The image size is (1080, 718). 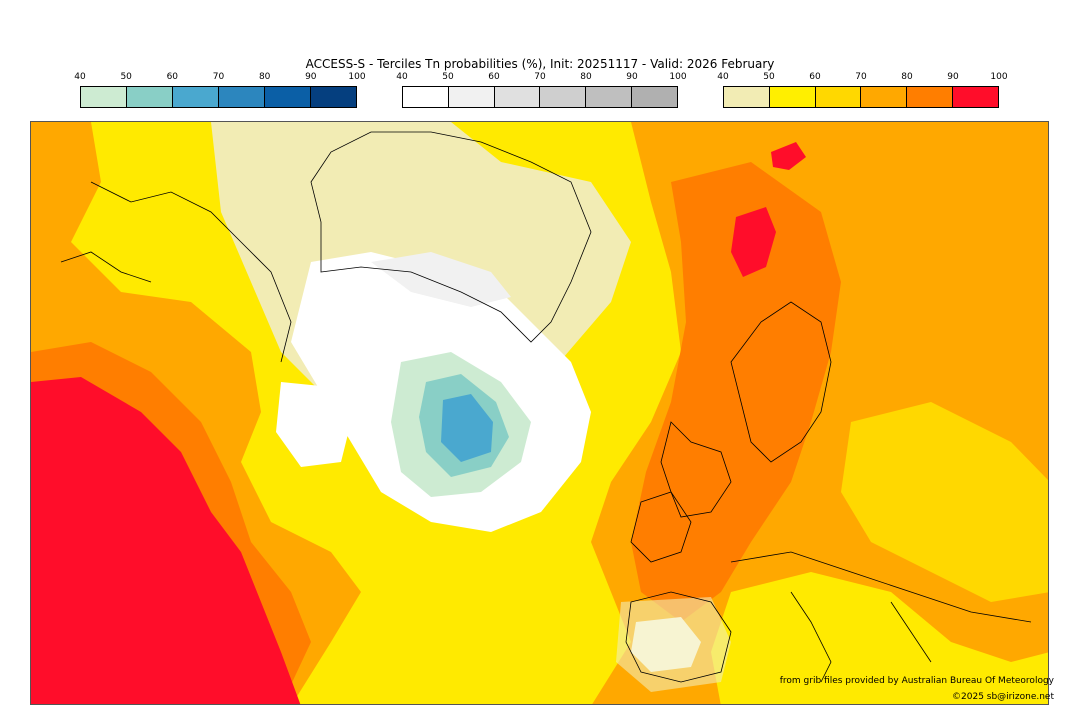 I want to click on shade-white-west, so click(x=313, y=424).